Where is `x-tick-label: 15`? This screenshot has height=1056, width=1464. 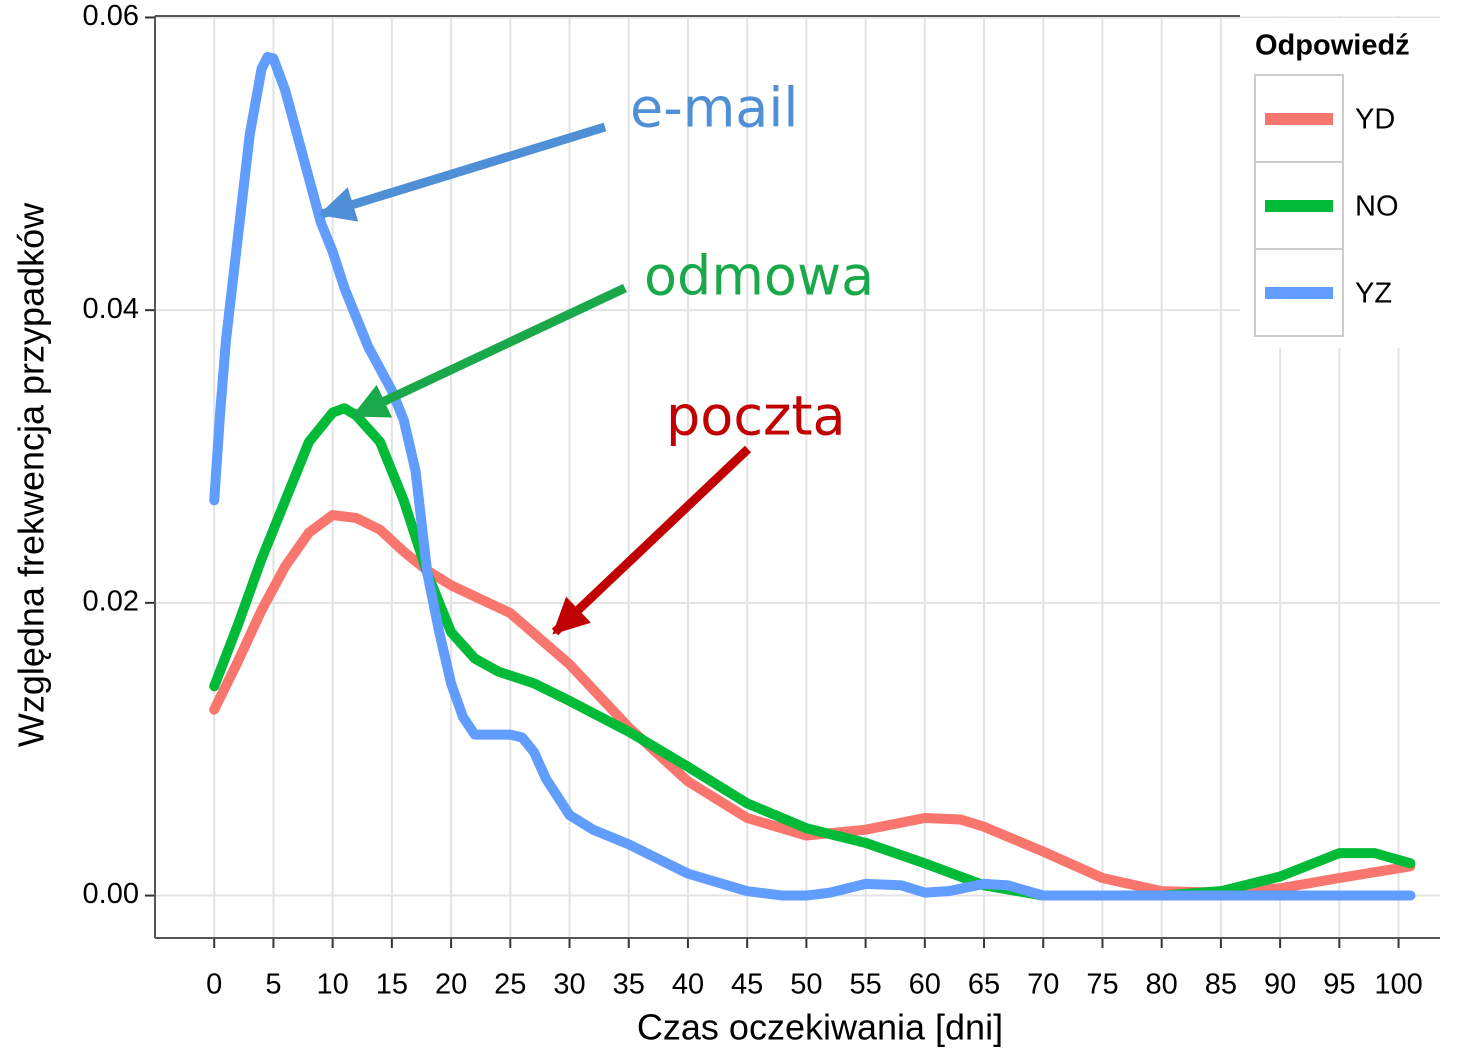
x-tick-label: 15 is located at coordinates (392, 985).